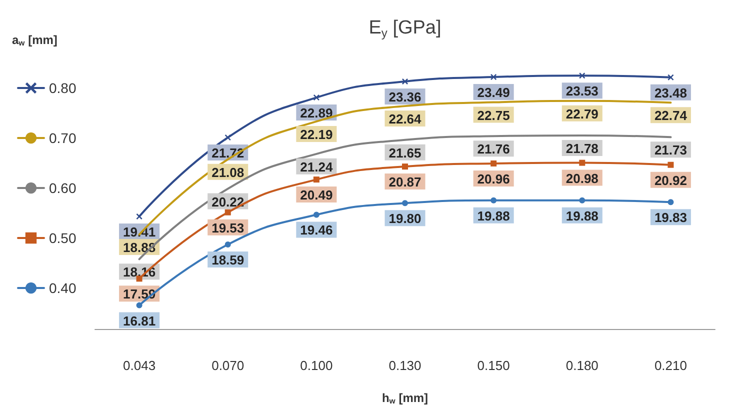  I want to click on data-label: 20.96, so click(493, 178).